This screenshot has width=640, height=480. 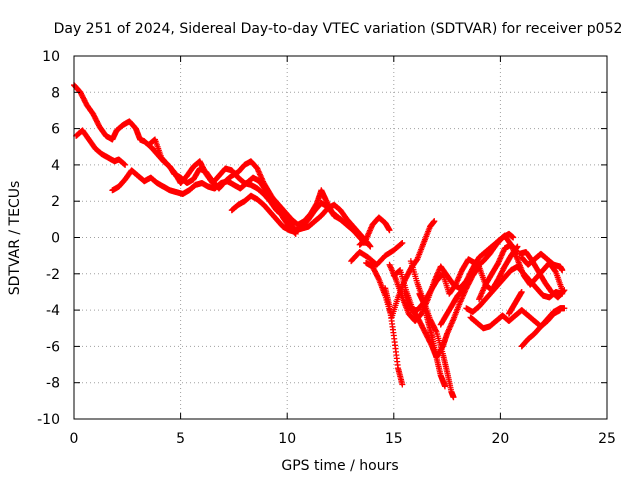 What do you see at coordinates (53, 347) in the screenshot?
I see `y-tick-label: -6` at bounding box center [53, 347].